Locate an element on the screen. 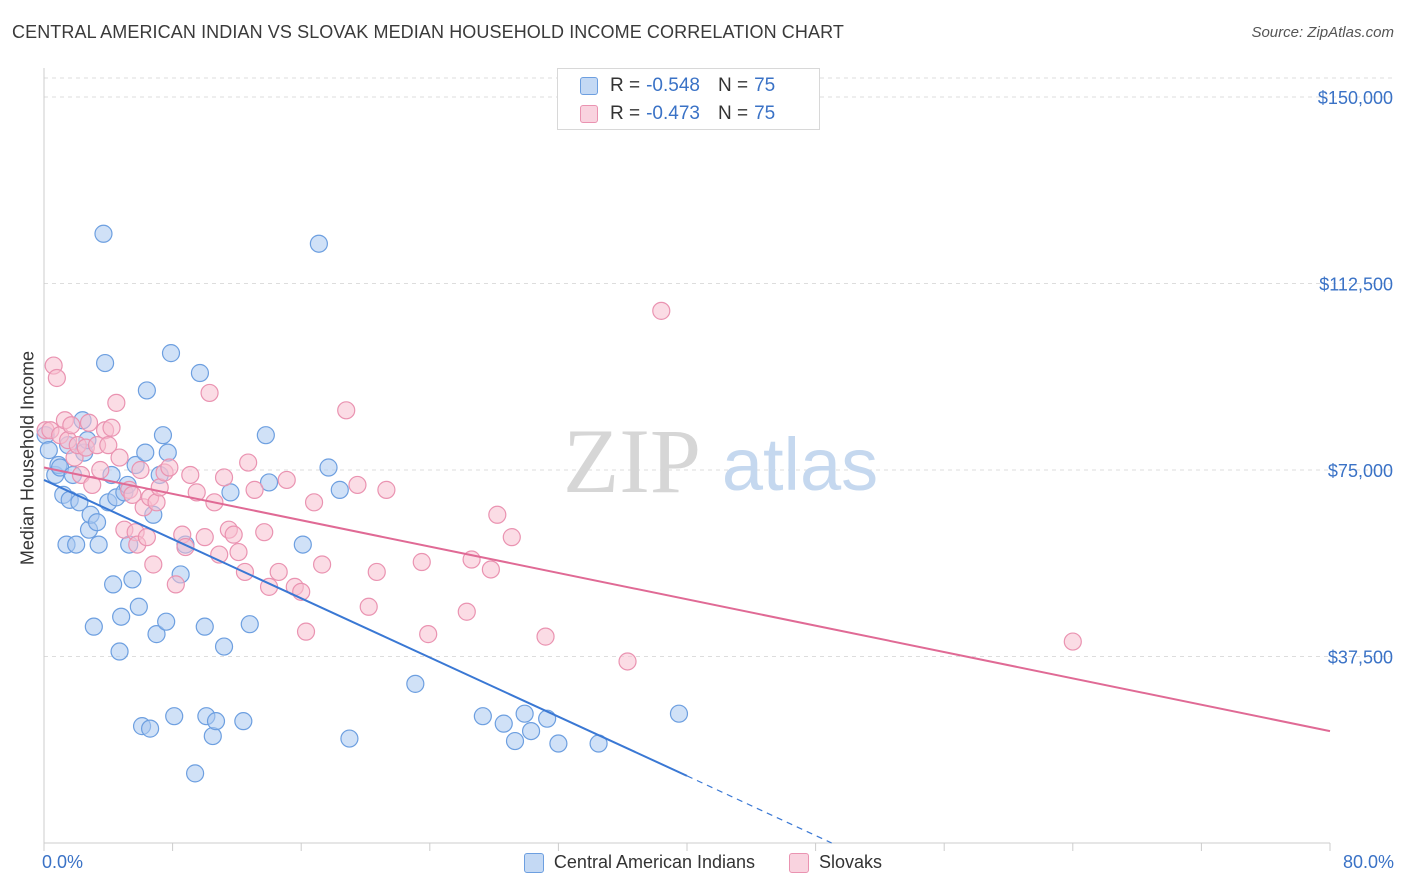 Image resolution: width=1406 pixels, height=892 pixels. watermark-zip: ZIP is located at coordinates (632, 461).